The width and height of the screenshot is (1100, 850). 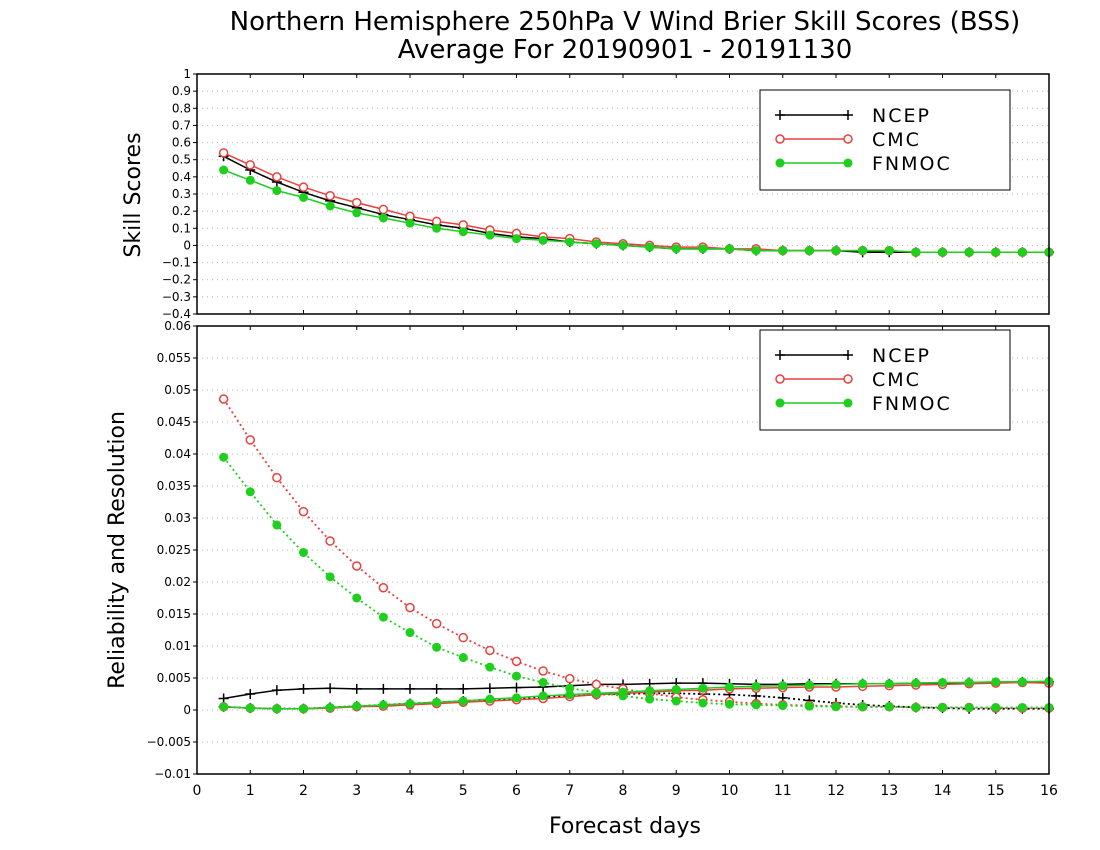 What do you see at coordinates (181, 125) in the screenshot?
I see `top-y-tick-label: 0.7` at bounding box center [181, 125].